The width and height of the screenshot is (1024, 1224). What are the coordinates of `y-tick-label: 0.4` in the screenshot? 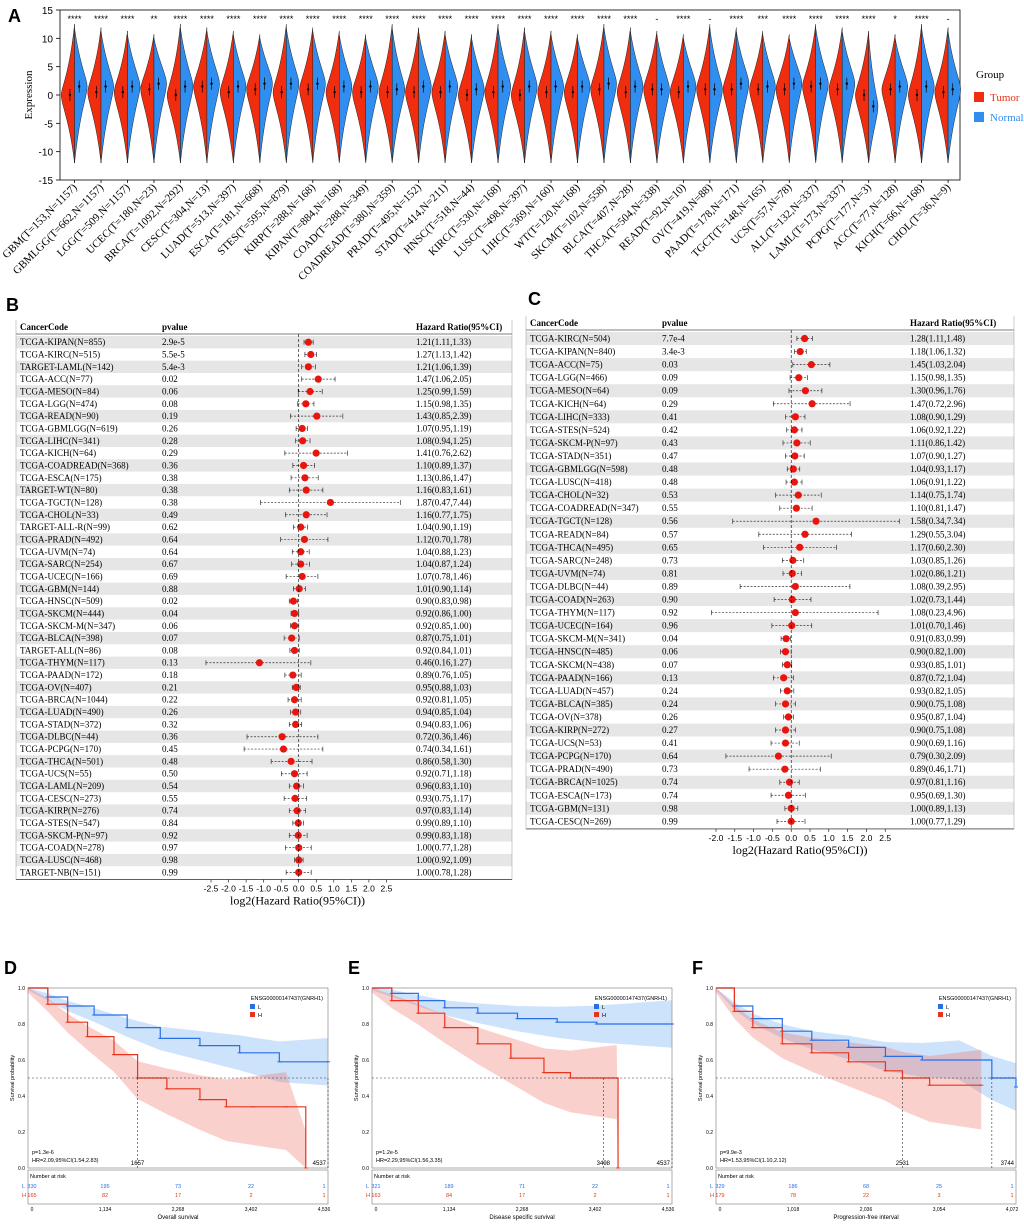 It's located at (21, 1097).